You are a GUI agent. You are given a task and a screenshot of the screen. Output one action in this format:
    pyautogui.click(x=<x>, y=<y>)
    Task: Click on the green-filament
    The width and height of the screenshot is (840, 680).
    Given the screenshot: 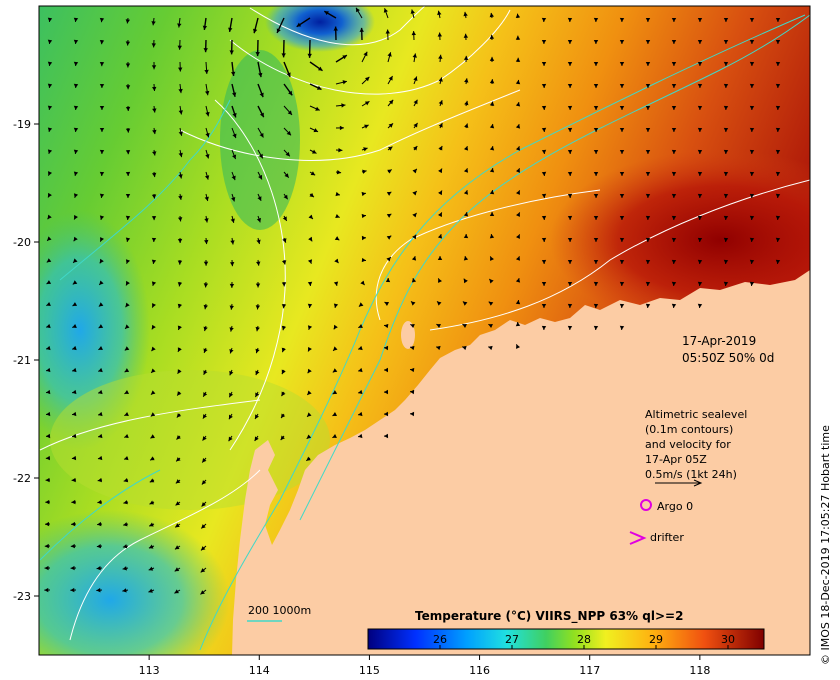 What is the action you would take?
    pyautogui.click(x=260, y=140)
    